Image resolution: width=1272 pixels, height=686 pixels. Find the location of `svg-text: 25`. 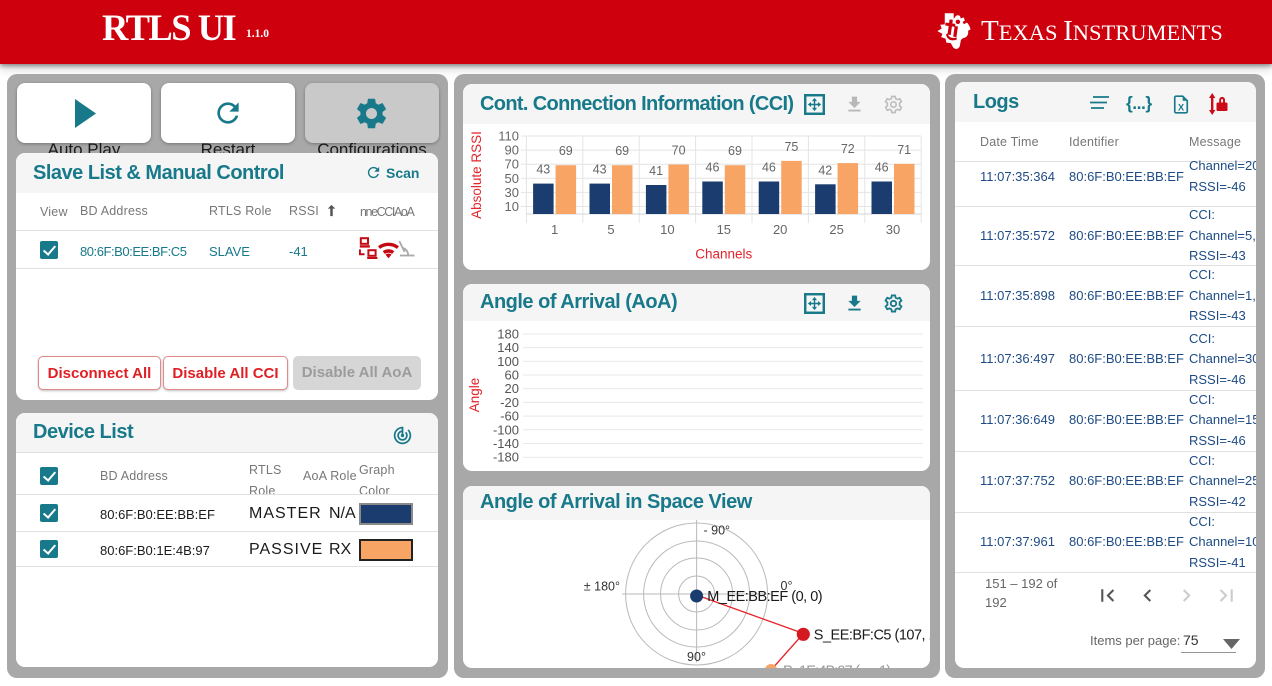

svg-text: 25 is located at coordinates (836, 229).